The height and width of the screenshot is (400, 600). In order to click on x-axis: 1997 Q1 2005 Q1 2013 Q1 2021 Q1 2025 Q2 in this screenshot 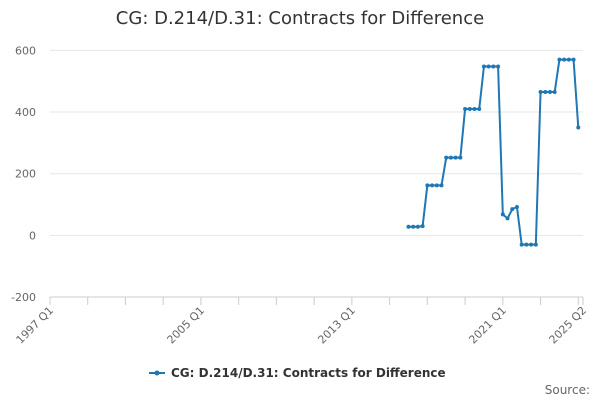, I will do `click(302, 322)`.